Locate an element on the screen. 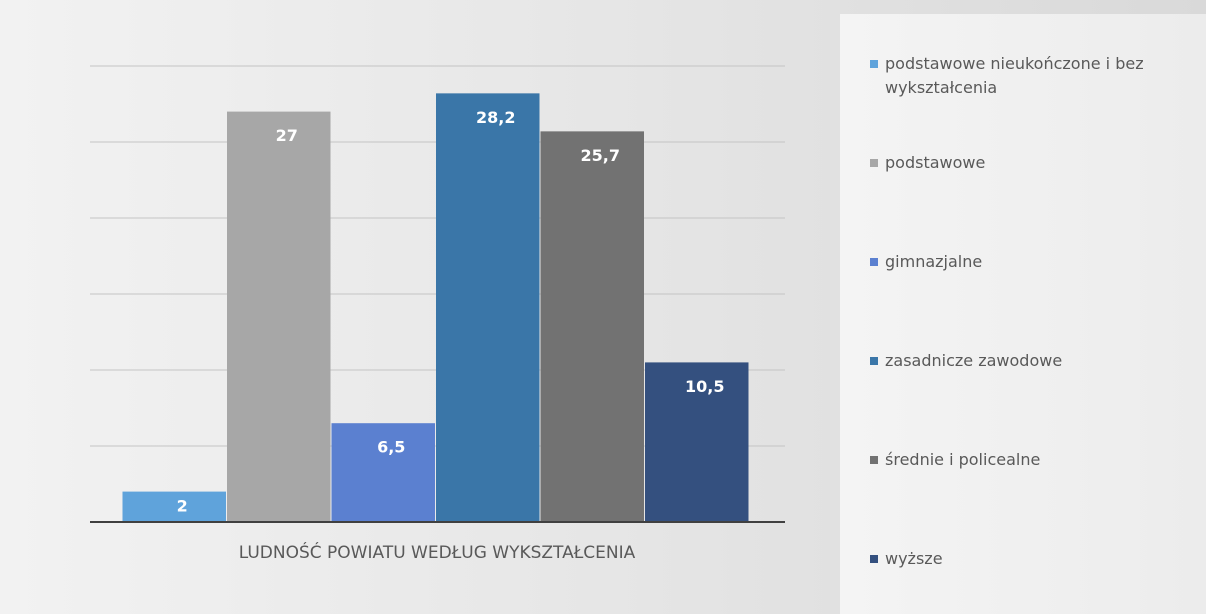 Image resolution: width=1206 pixels, height=614 pixels. data-label: 2 is located at coordinates (182, 505).